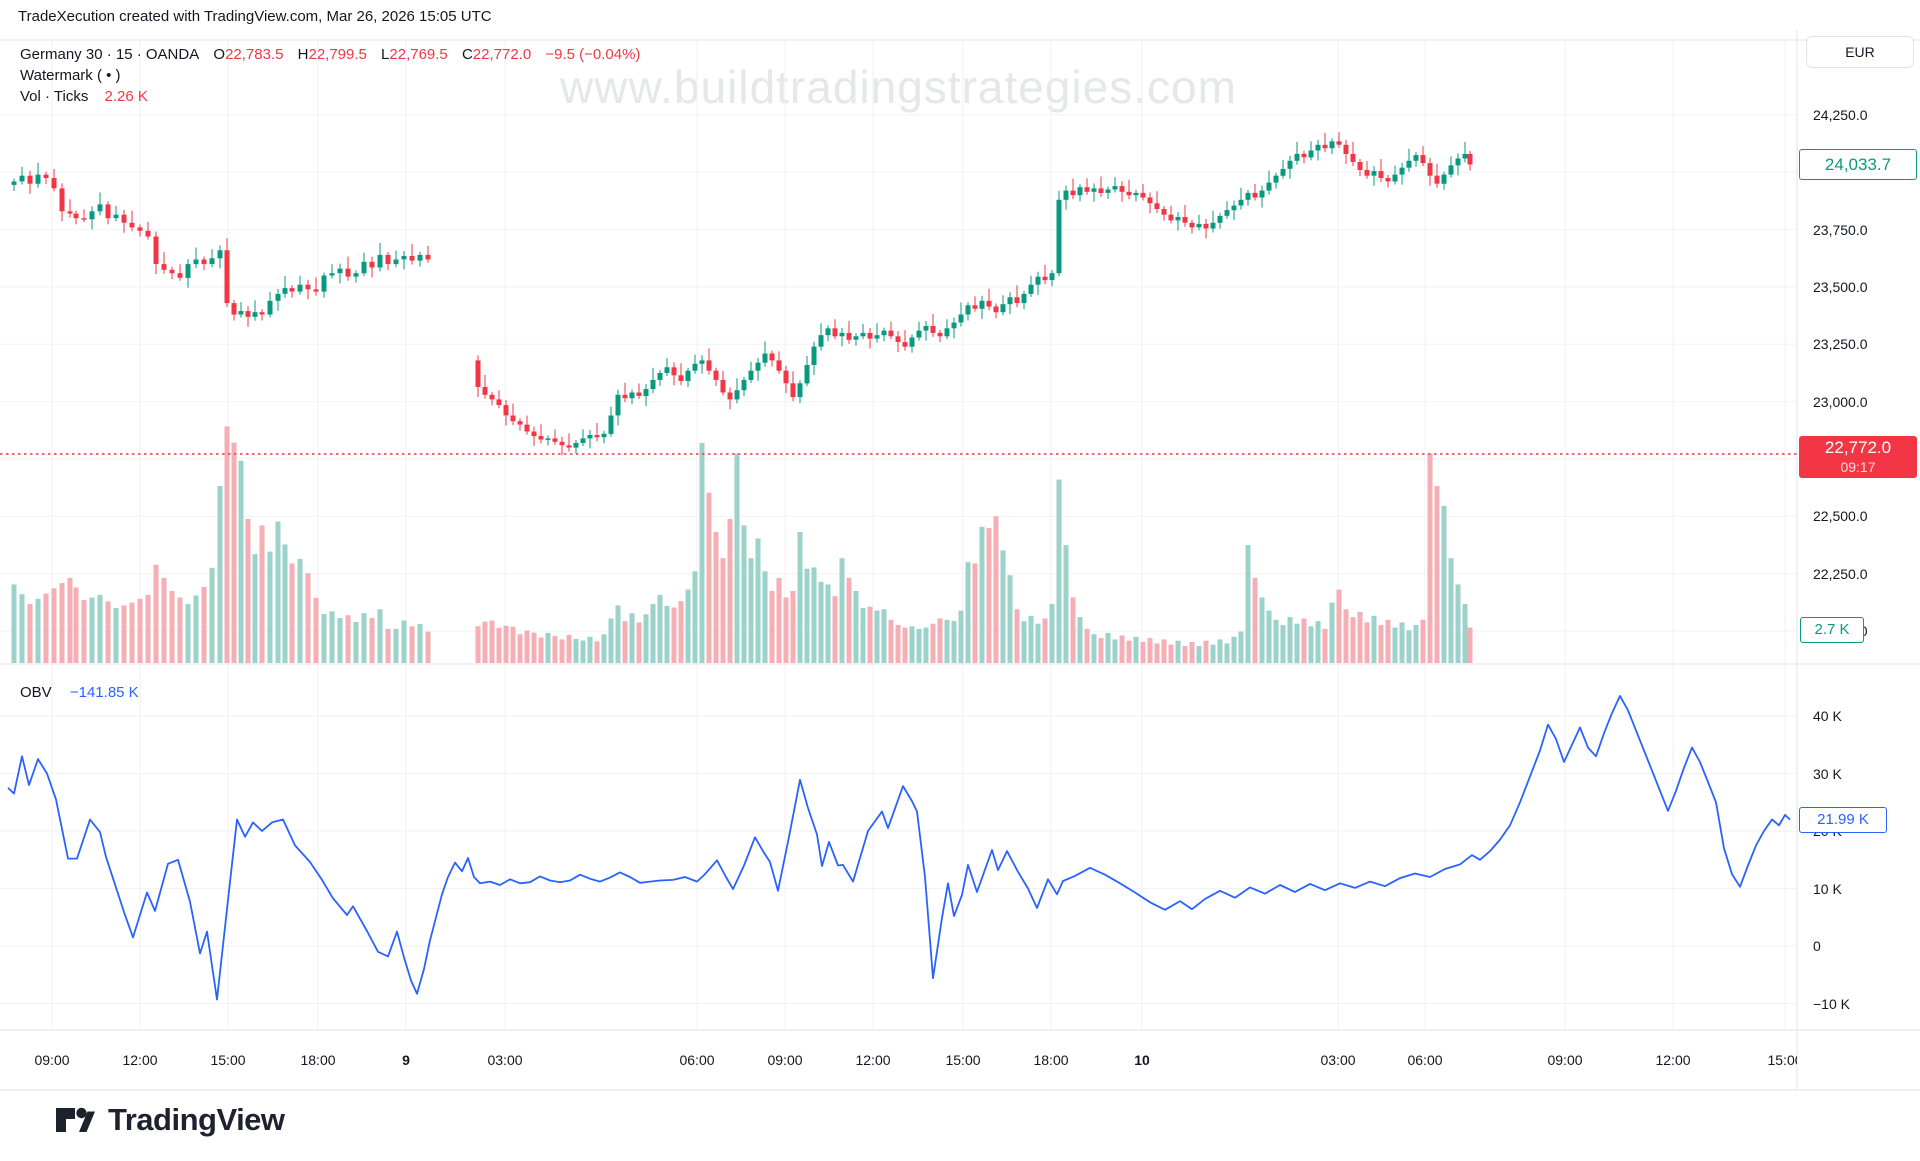 Image resolution: width=1920 pixels, height=1161 pixels. What do you see at coordinates (1142, 1060) in the screenshot?
I see `time-tick-label: 10` at bounding box center [1142, 1060].